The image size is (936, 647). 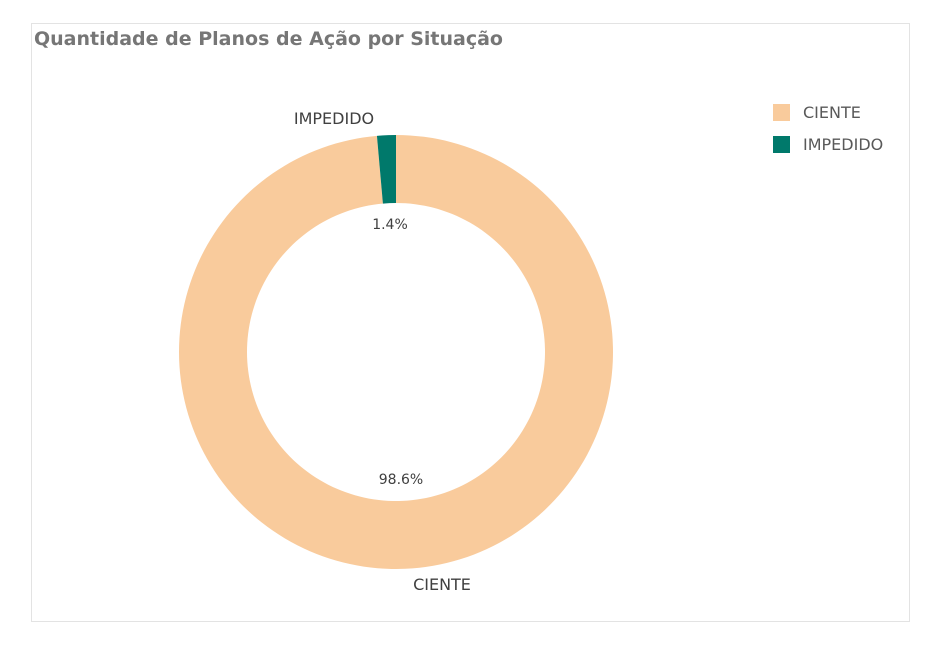 I want to click on legend-label-ciente: CIENTE, so click(x=832, y=112).